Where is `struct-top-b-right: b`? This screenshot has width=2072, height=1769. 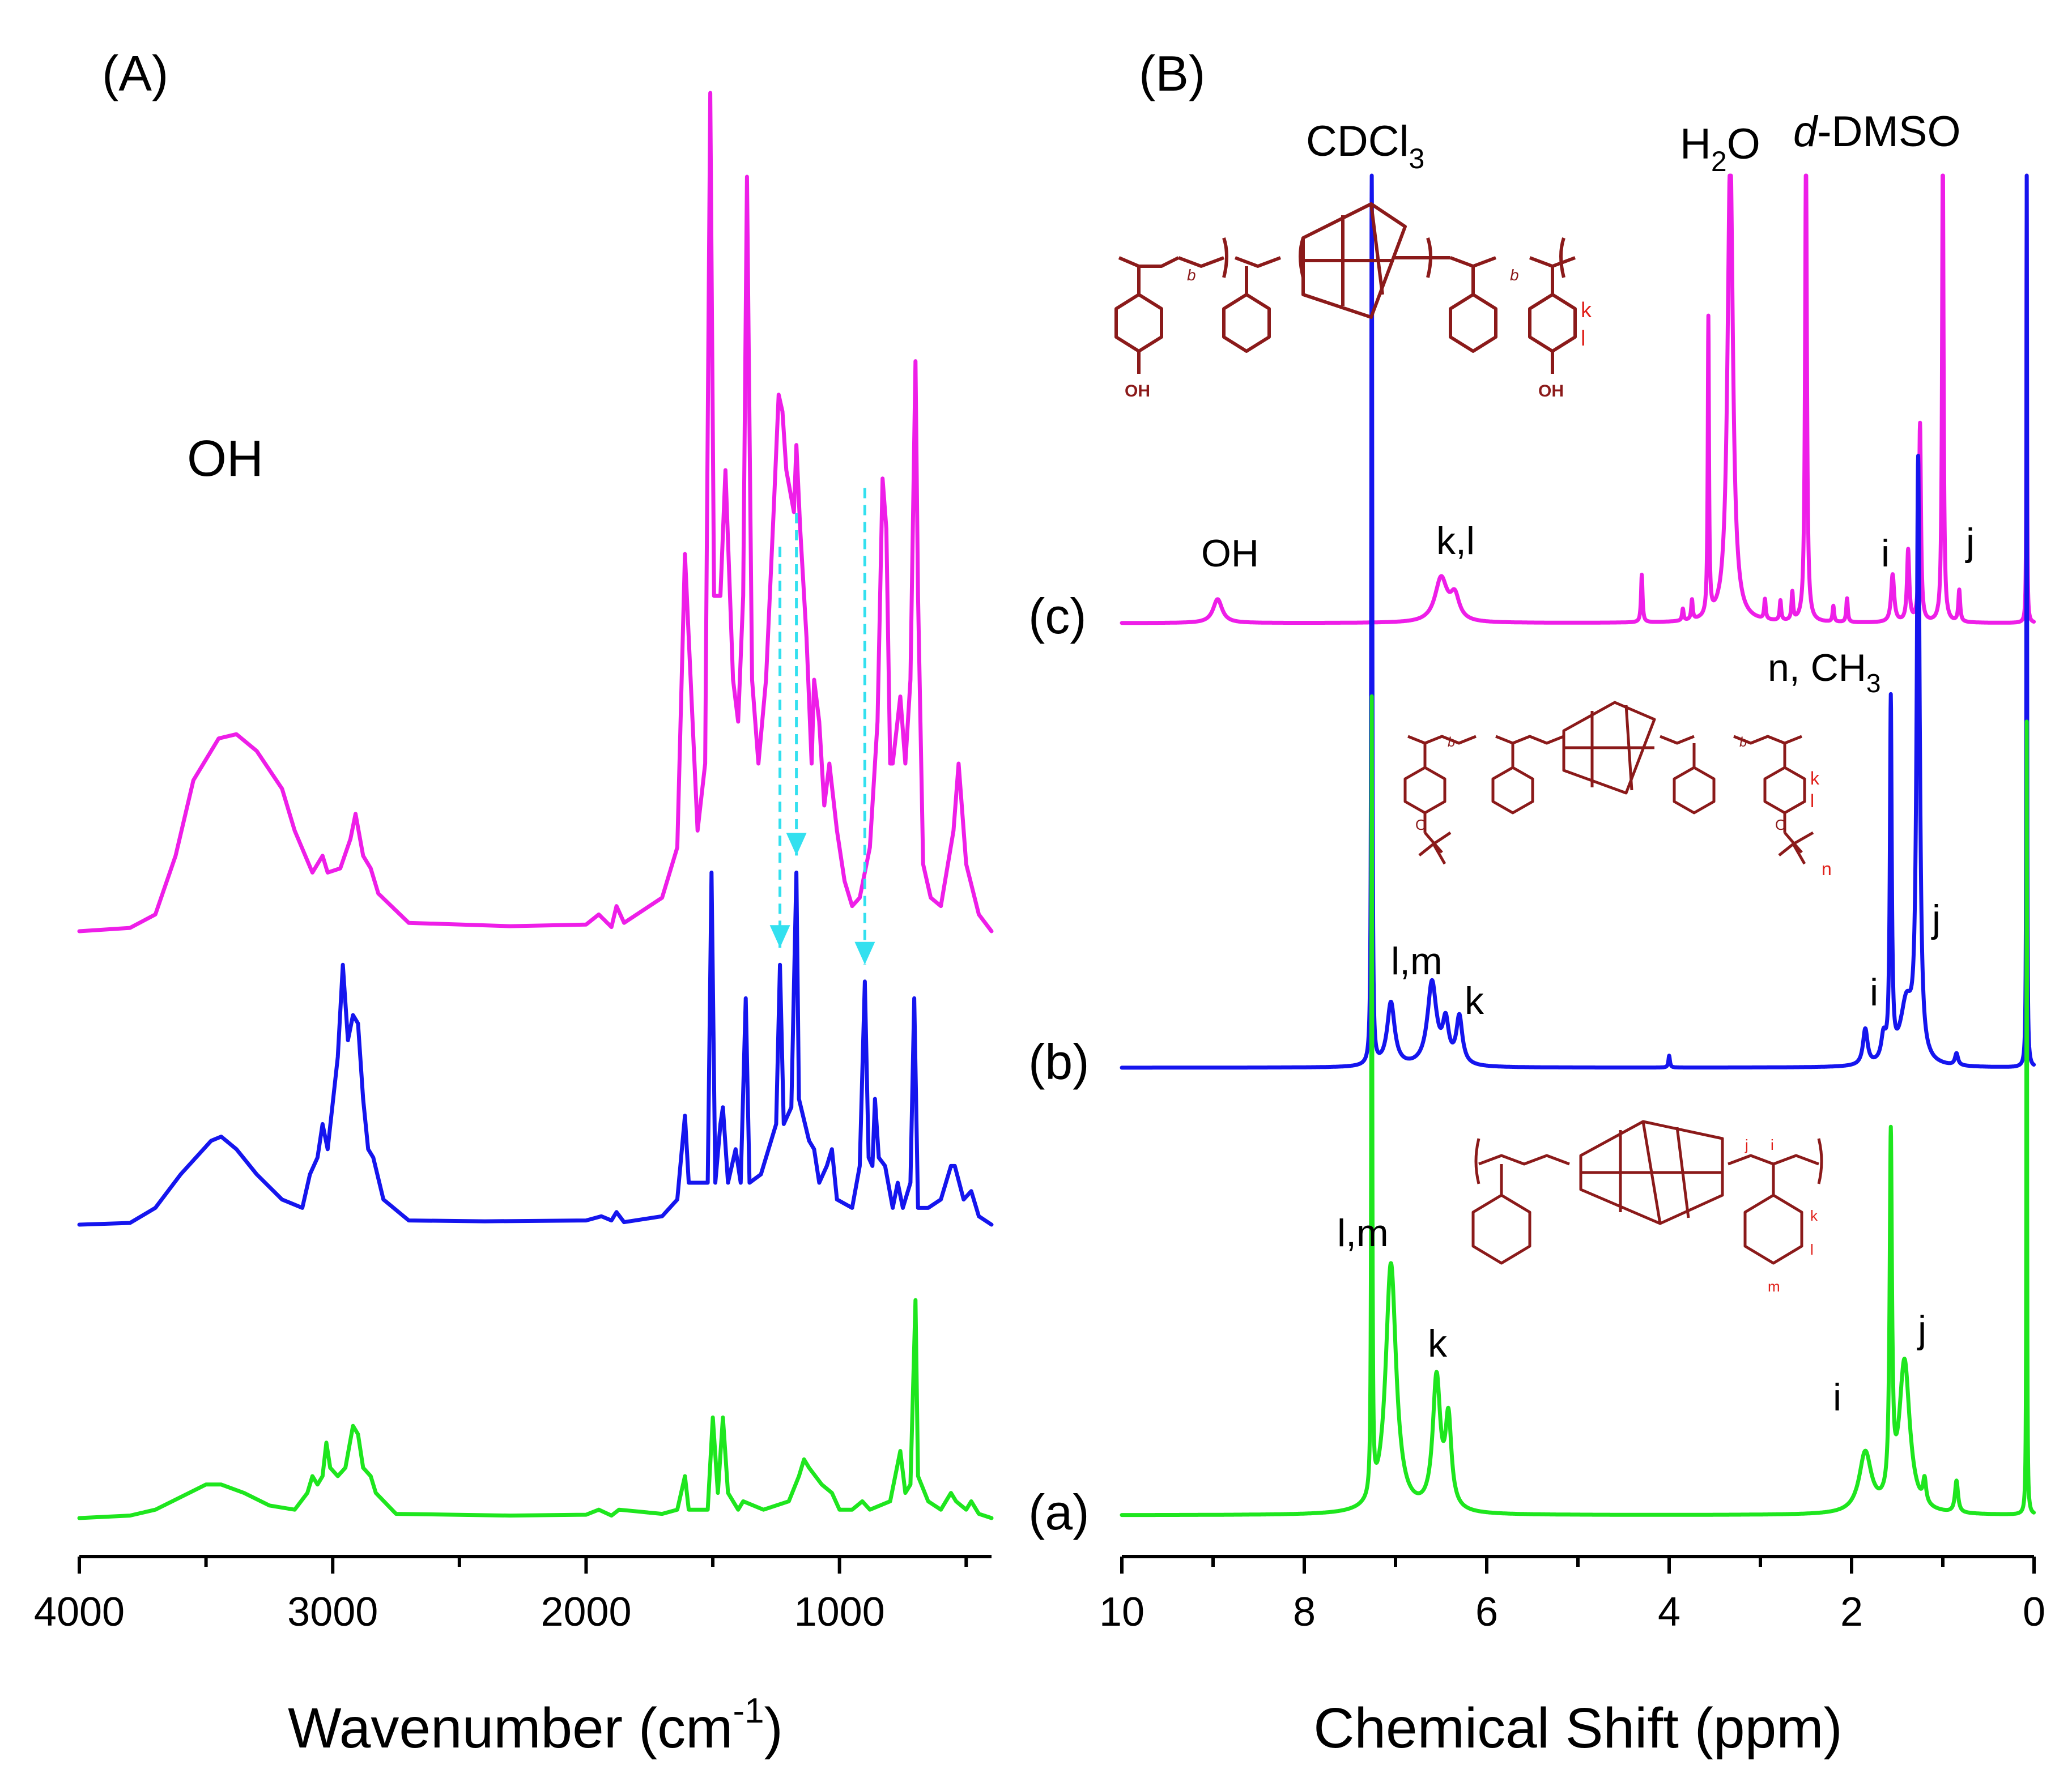 struct-top-b-right: b is located at coordinates (1514, 275).